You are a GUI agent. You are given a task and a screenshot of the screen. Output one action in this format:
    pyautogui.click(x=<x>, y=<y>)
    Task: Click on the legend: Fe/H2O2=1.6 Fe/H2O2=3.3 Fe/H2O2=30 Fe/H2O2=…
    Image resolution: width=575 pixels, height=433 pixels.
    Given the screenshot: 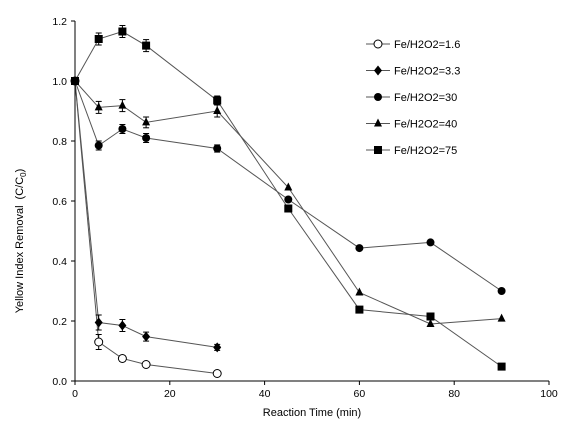 What is the action you would take?
    pyautogui.click(x=413, y=98)
    